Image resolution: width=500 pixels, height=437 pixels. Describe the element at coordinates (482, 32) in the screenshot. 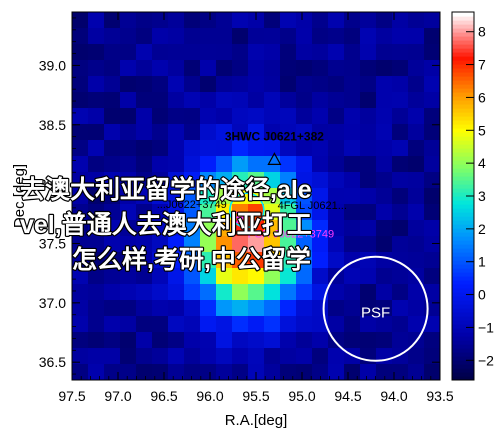

I see `colorbar-tick-label: 8` at that location.